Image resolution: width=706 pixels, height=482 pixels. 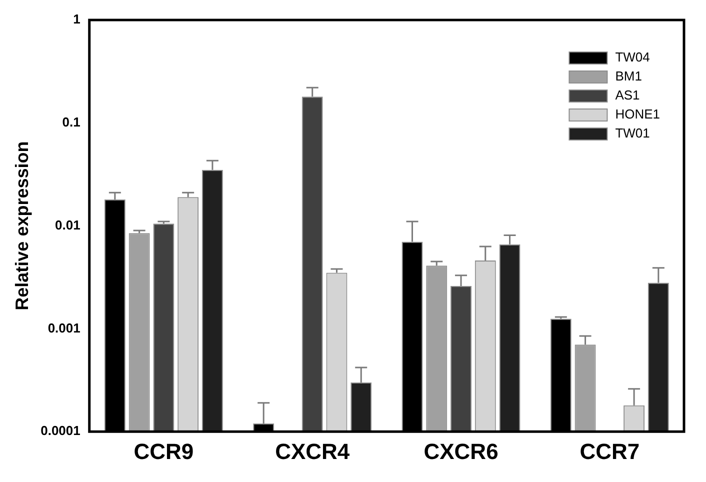 What do you see at coordinates (632, 57) in the screenshot?
I see `legend-label: TW04` at bounding box center [632, 57].